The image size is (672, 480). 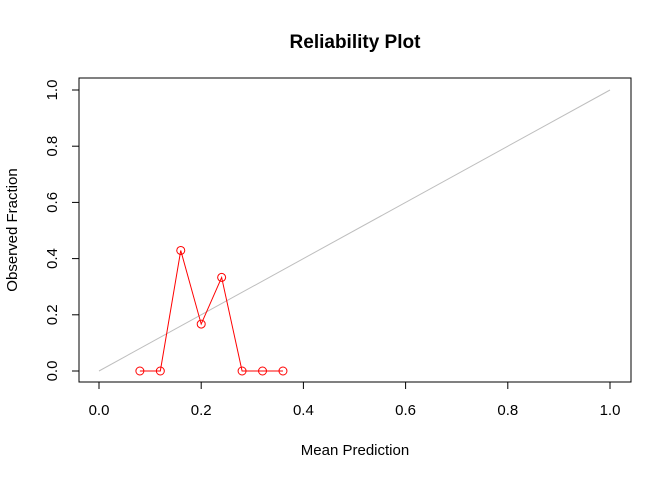 What do you see at coordinates (507, 410) in the screenshot?
I see `x-tick-label: 0.8` at bounding box center [507, 410].